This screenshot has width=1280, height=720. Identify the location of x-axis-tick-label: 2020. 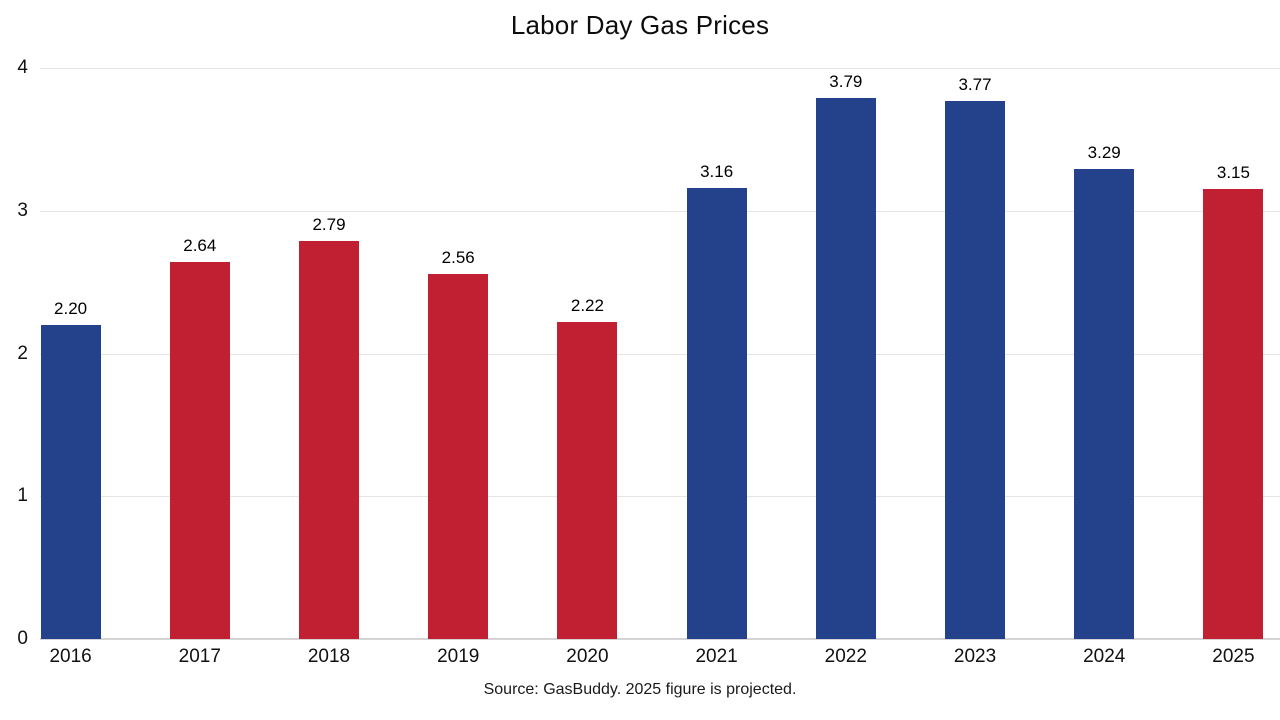
(587, 656).